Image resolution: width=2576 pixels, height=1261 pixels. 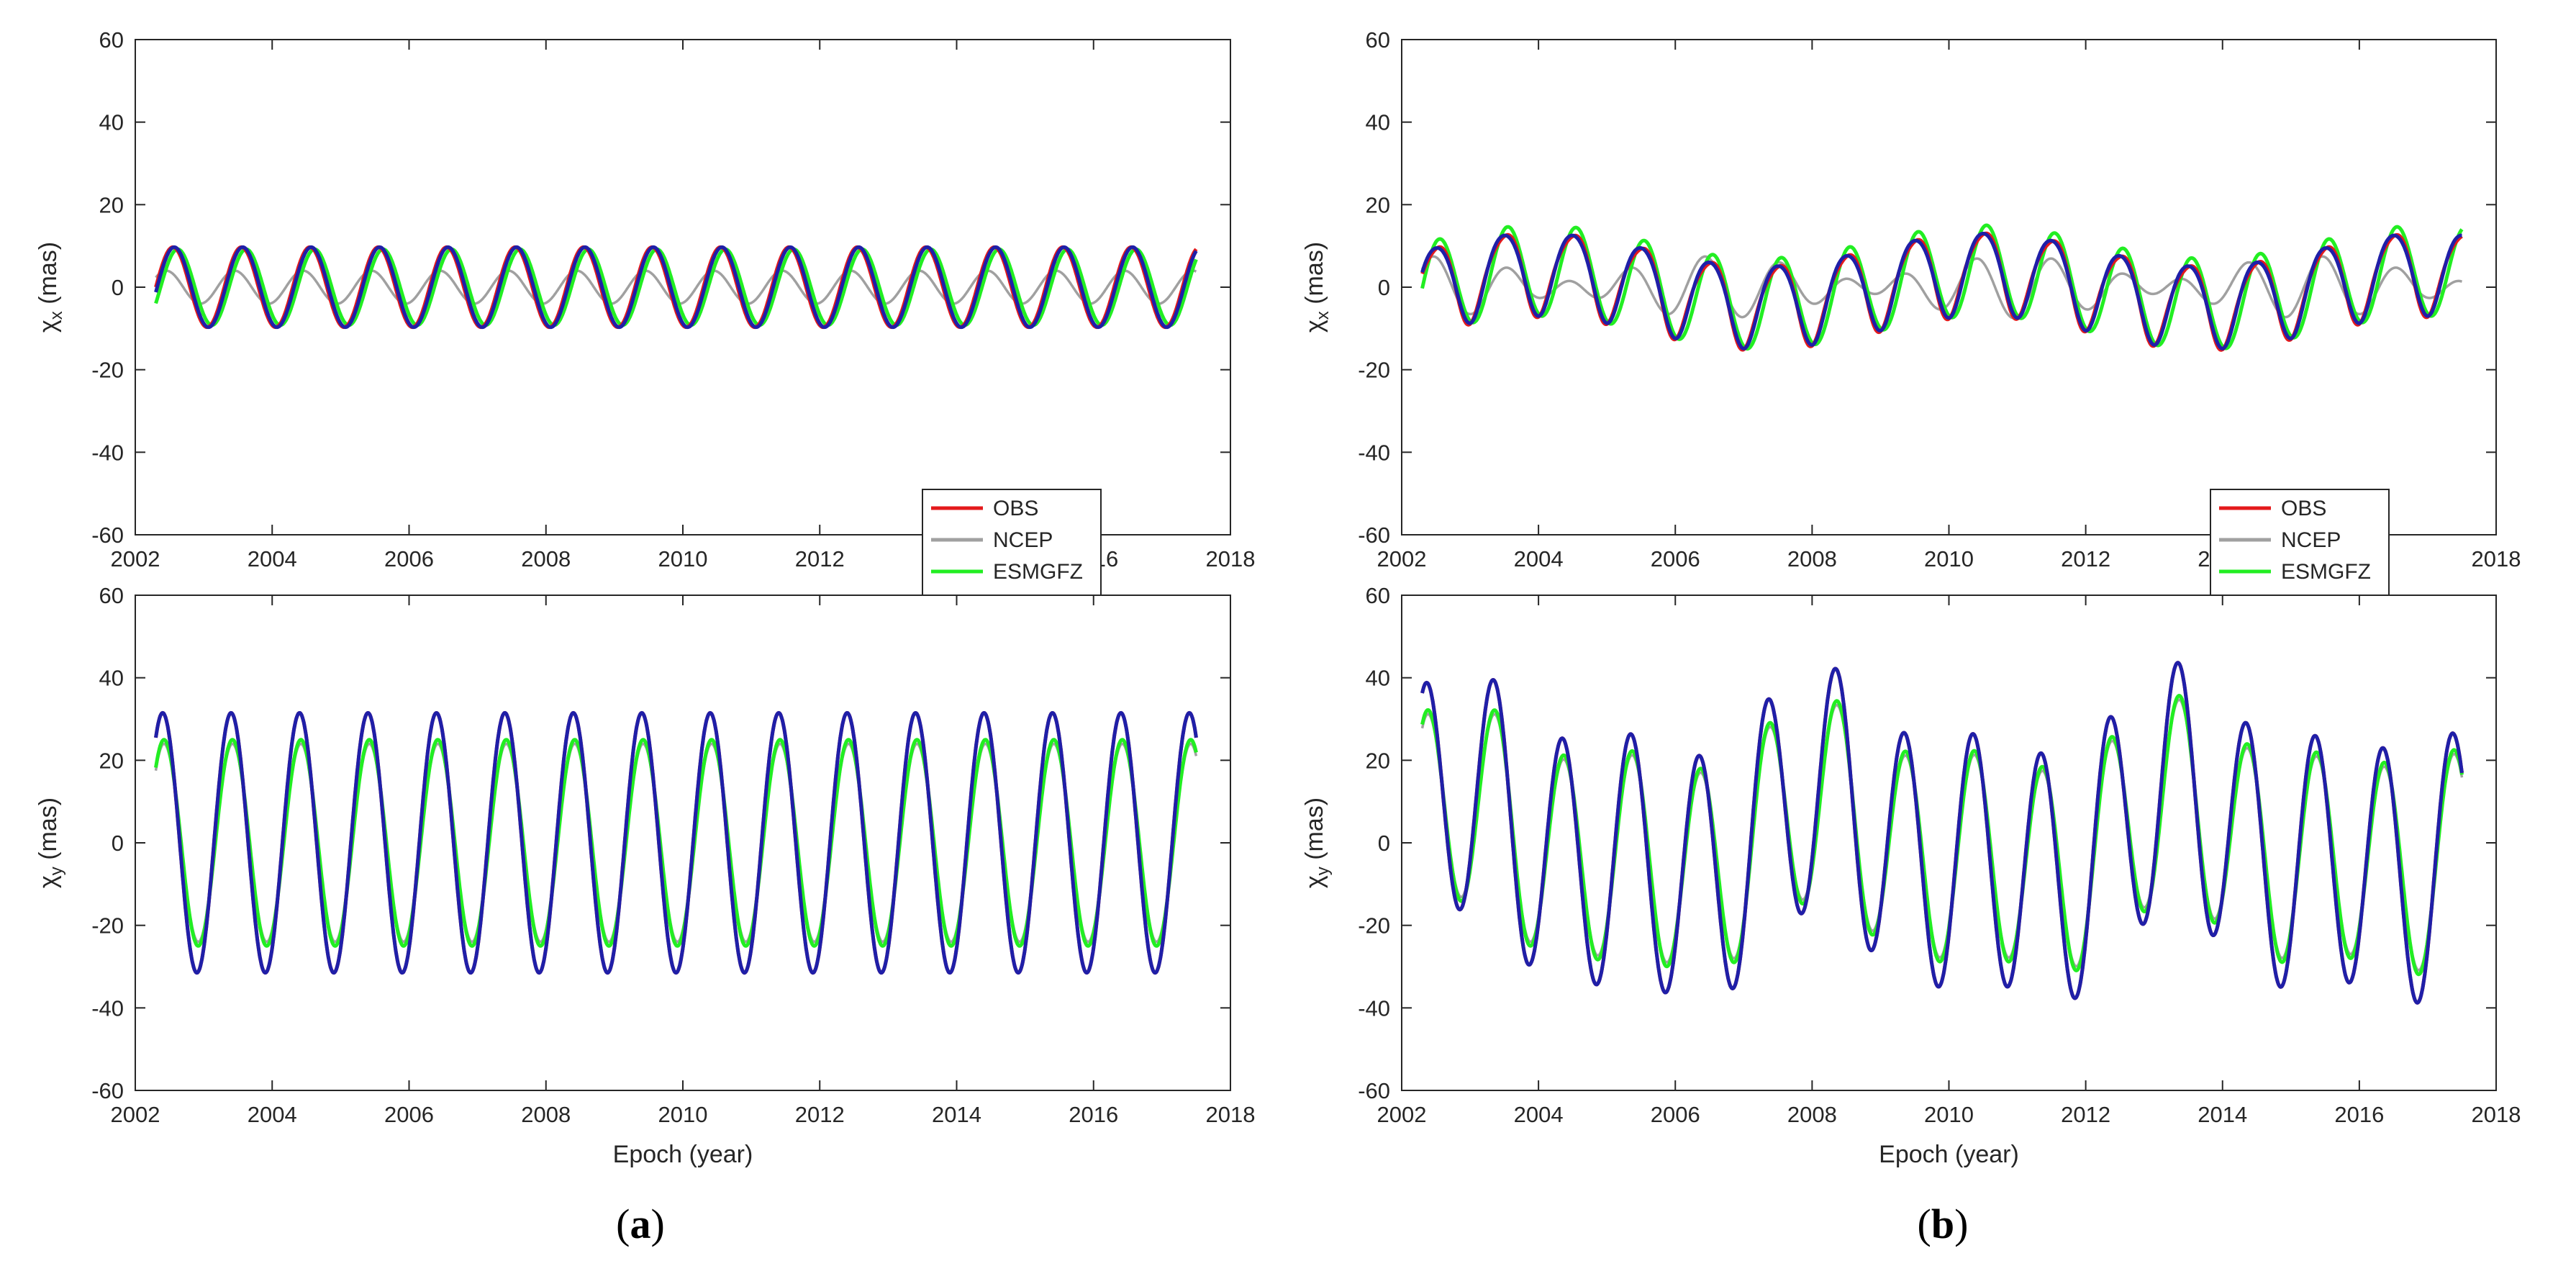 I want to click on caption-a: (a), so click(x=640, y=1224).